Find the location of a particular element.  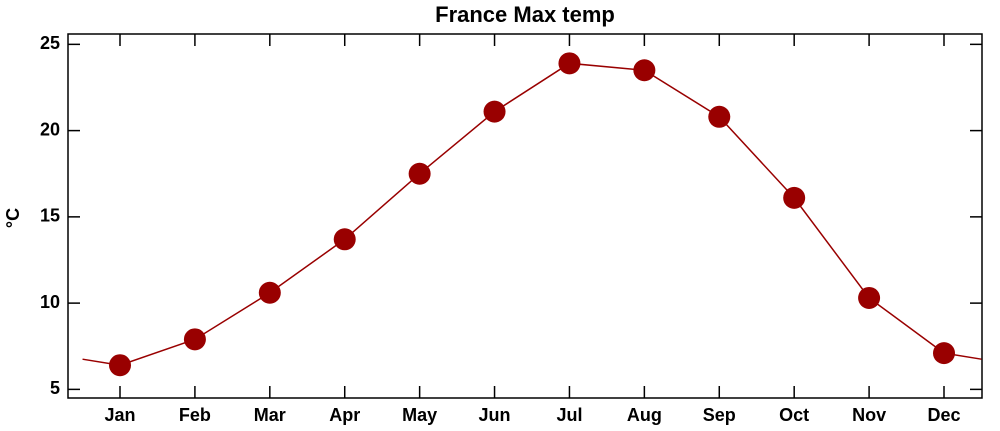

y-tick-label: 25 is located at coordinates (50, 43).